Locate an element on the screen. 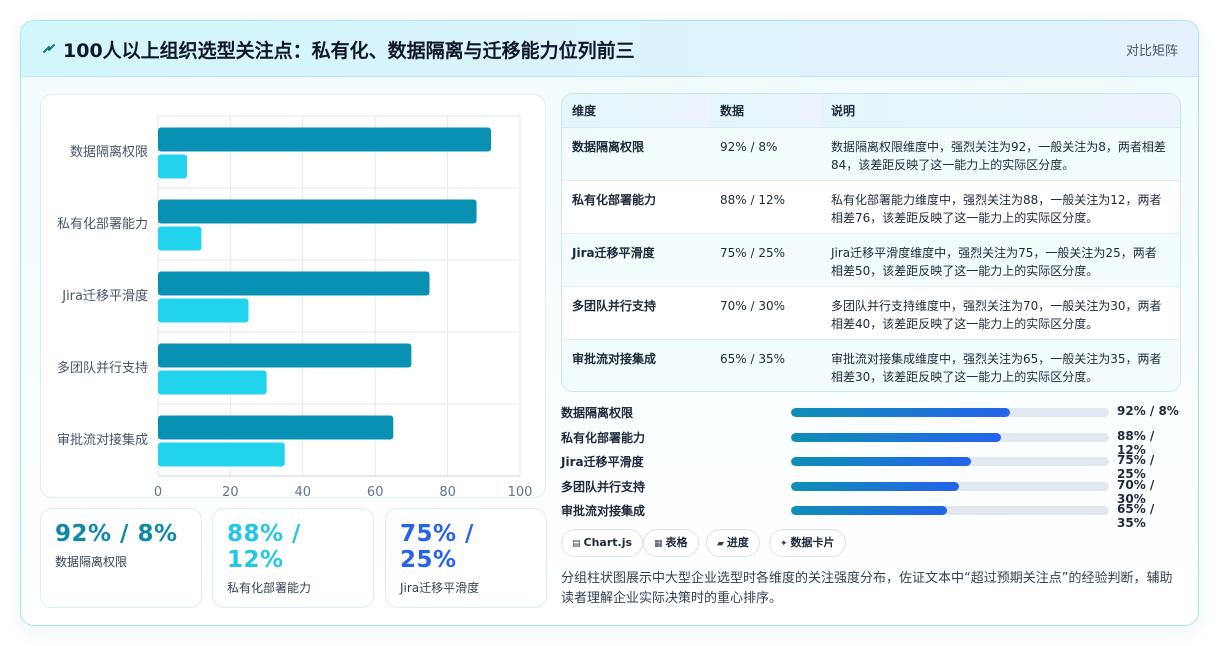  progress-value: 65% / 35% is located at coordinates (1136, 516).